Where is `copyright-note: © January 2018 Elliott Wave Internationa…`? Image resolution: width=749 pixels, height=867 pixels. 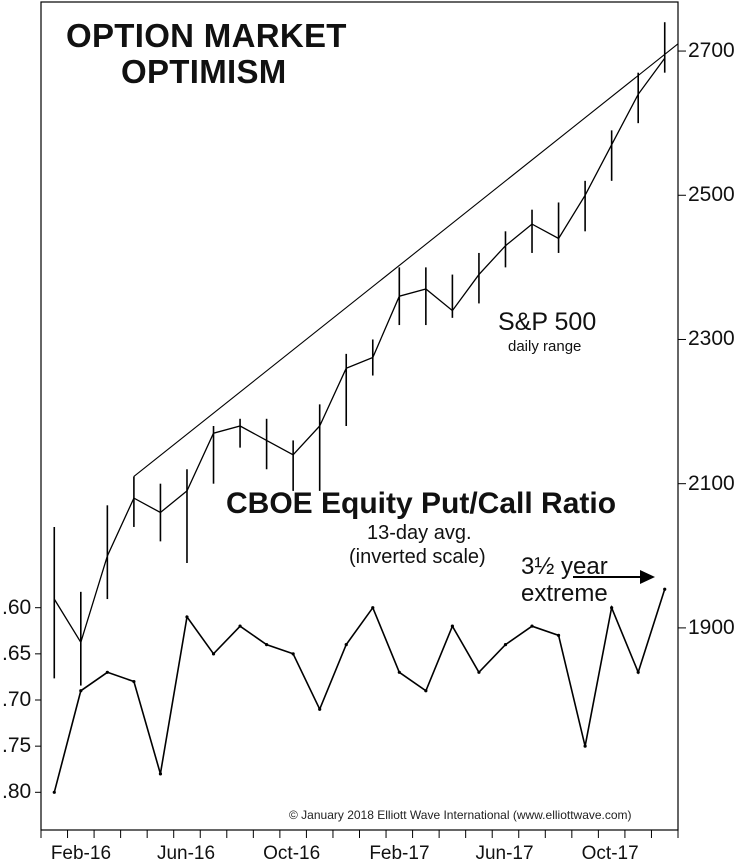
copyright-note: © January 2018 Elliott Wave Internationa… is located at coordinates (460, 815).